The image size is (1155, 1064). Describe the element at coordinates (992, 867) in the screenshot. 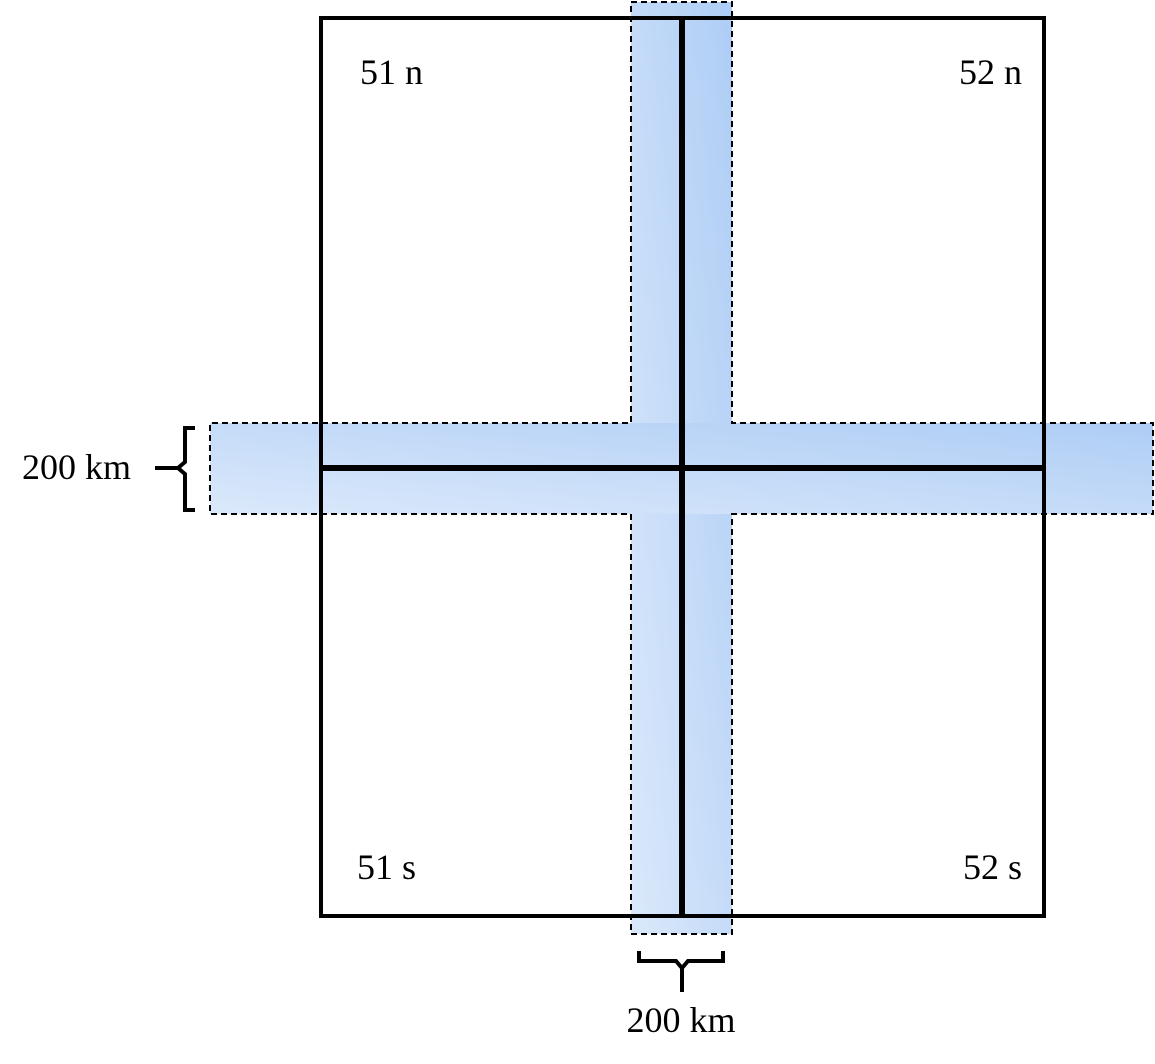

I see `zone-label-bottom-right: 52 s` at that location.